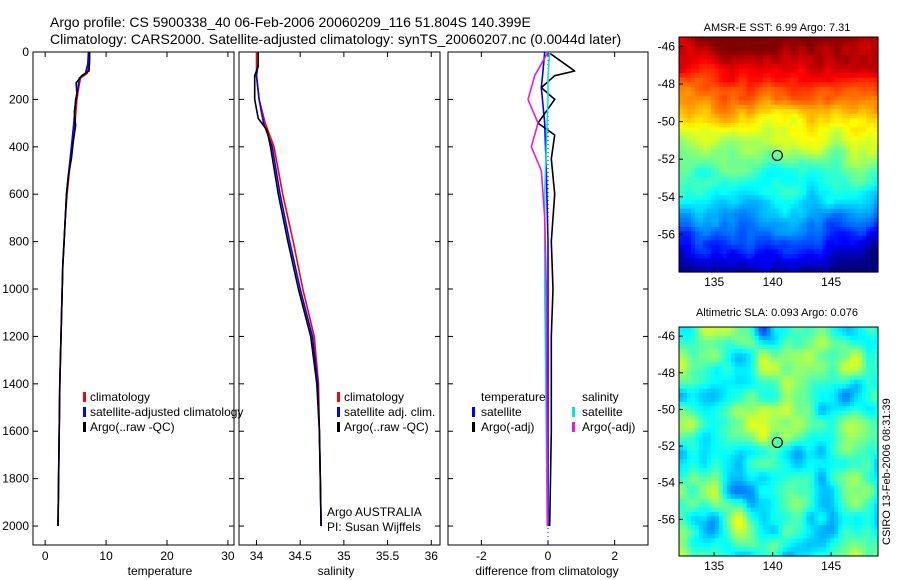 The height and width of the screenshot is (580, 900). I want to click on legend-diff-temperature: temperature, so click(513, 397).